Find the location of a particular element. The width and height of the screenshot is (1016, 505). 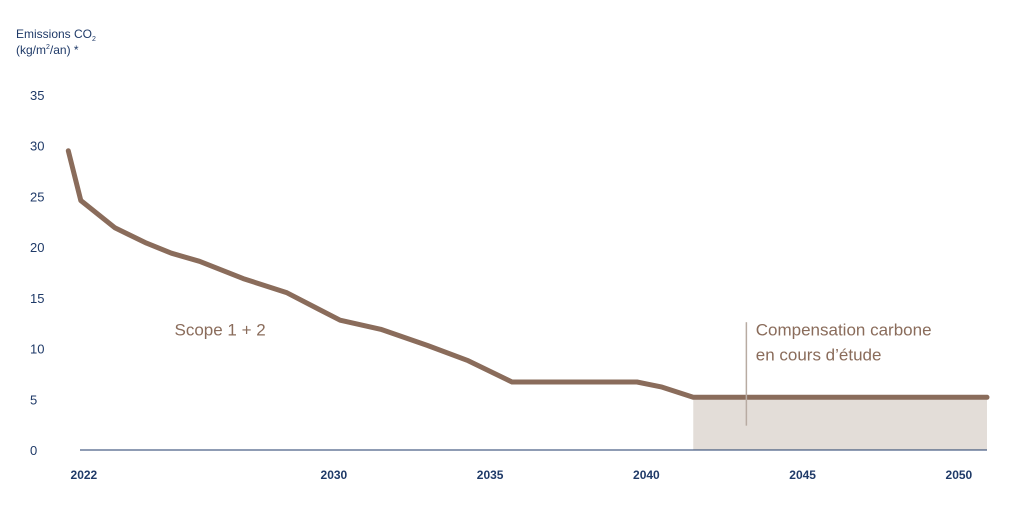

offset-area is located at coordinates (840, 423).